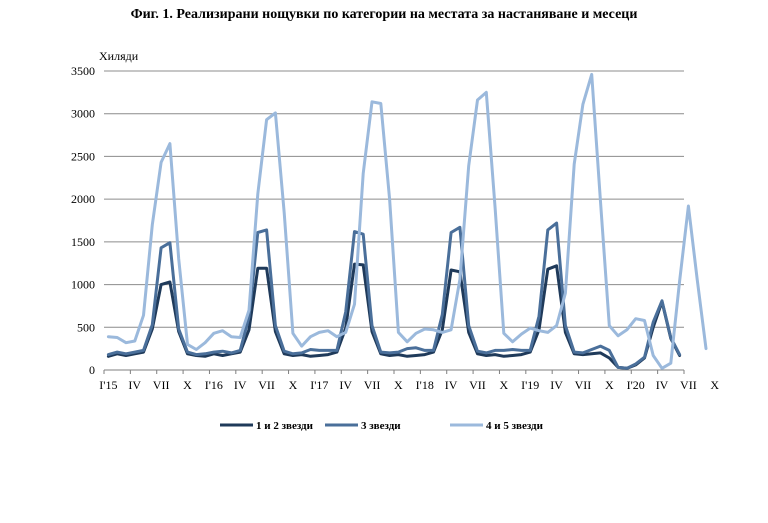  I want to click on legend-item: 3 звезди, so click(363, 426).